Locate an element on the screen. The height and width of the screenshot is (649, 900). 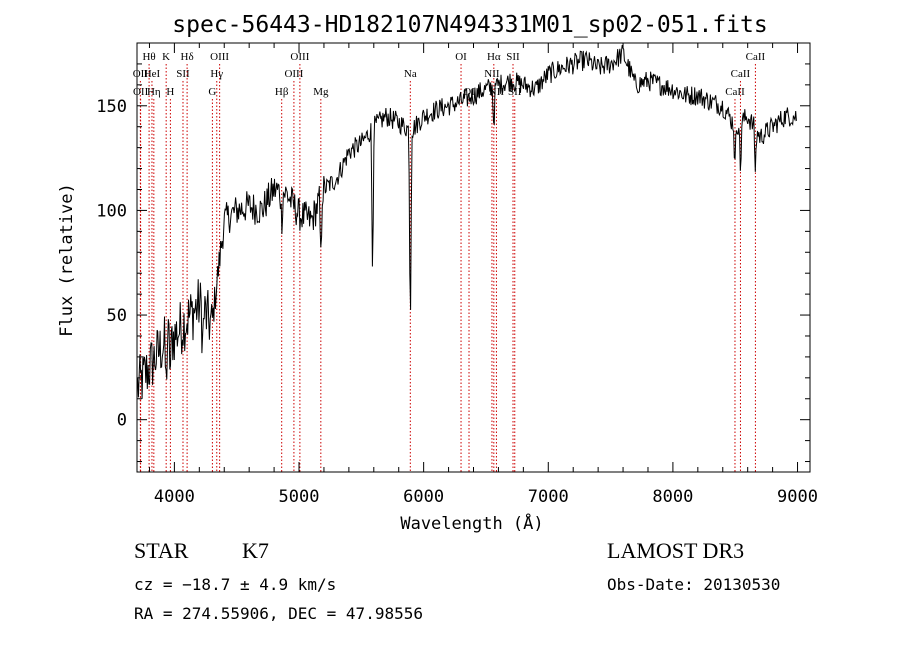
marker-label: Mg is located at coordinates (321, 92).